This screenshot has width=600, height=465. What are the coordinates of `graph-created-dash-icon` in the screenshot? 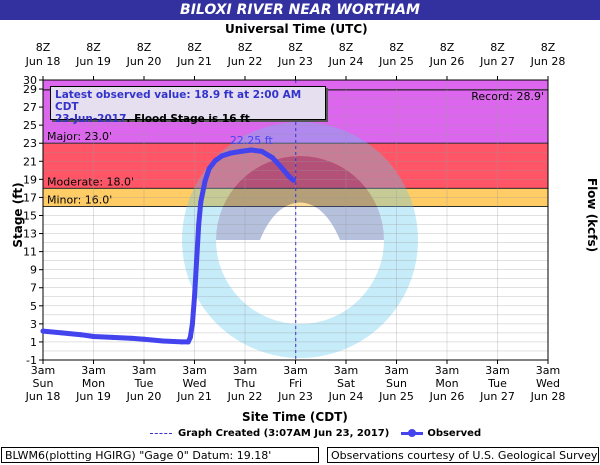 It's located at (161, 433).